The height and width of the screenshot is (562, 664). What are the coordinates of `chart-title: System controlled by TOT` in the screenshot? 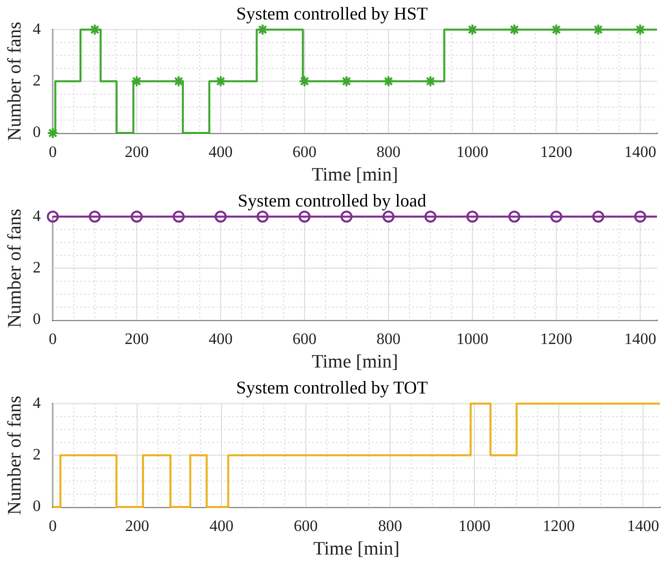 It's located at (332, 388).